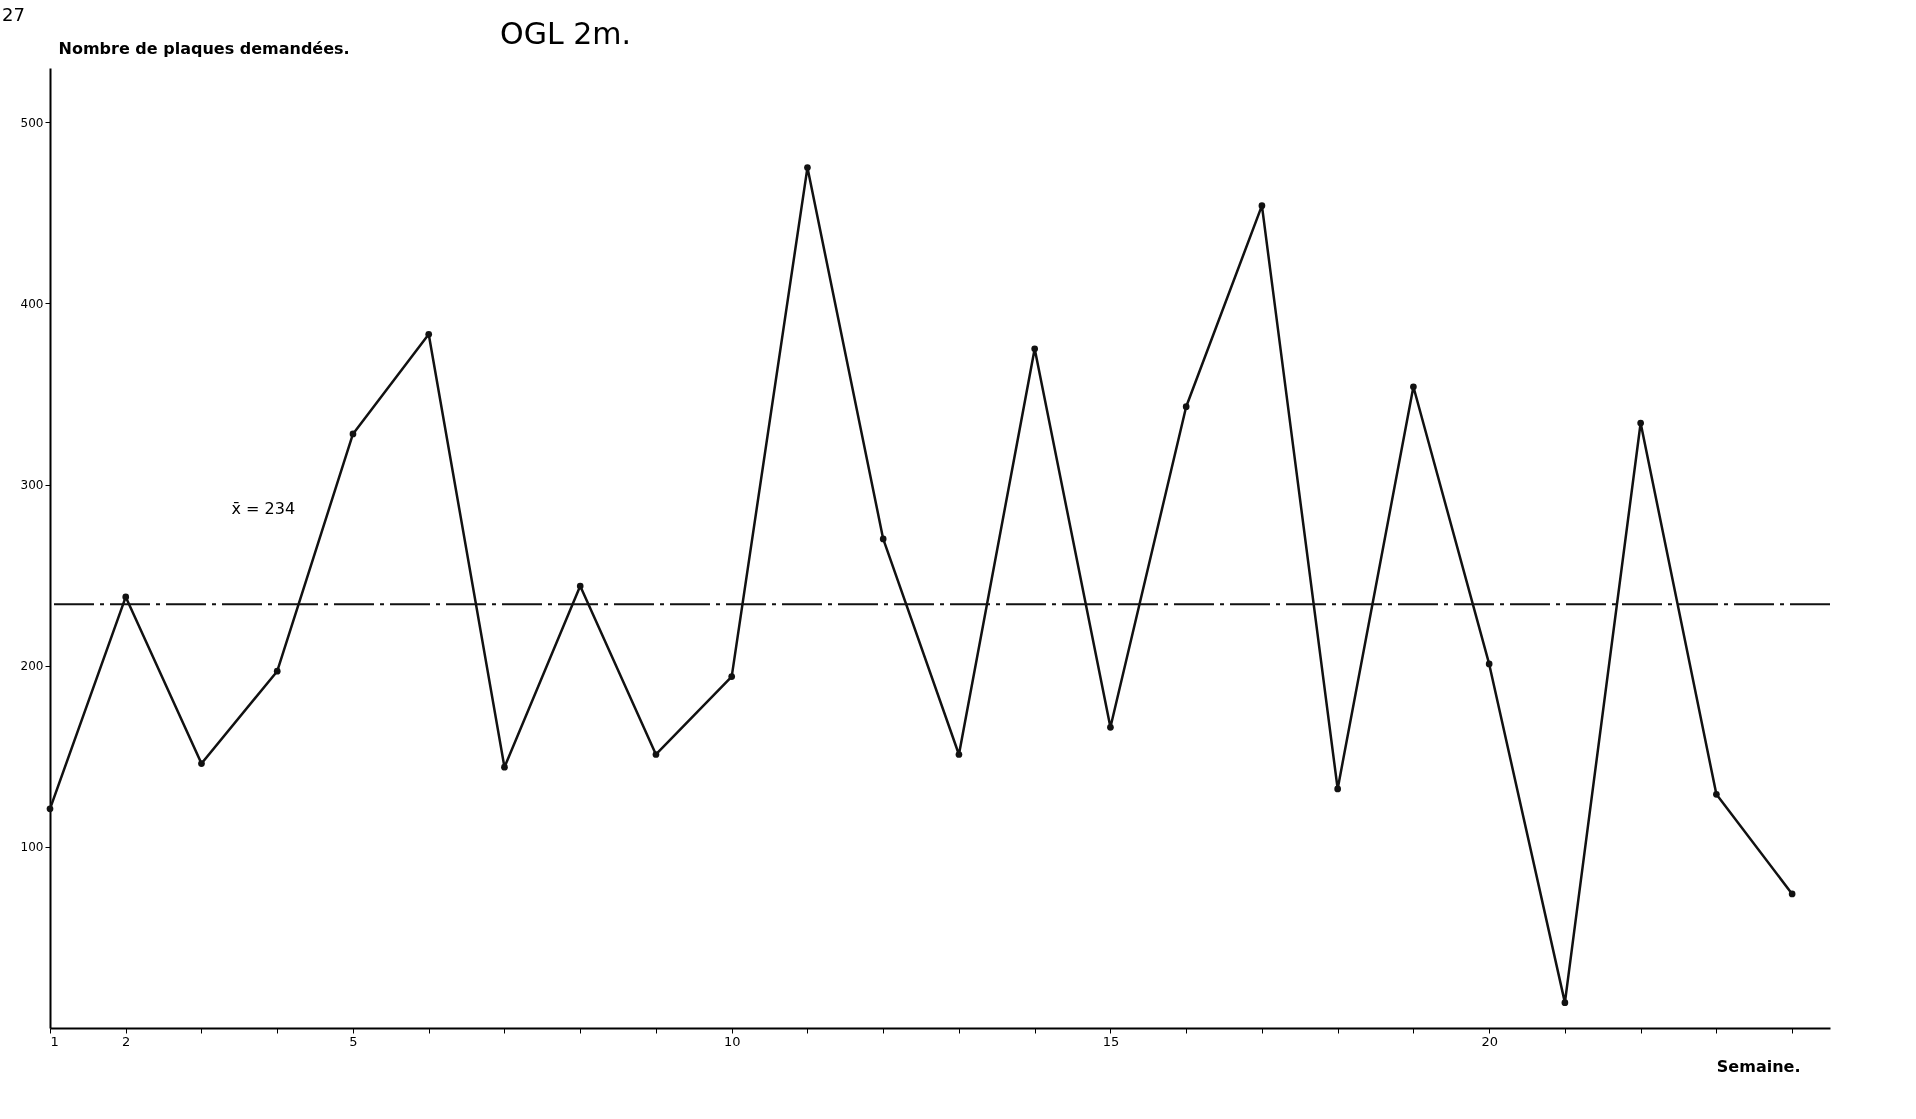 The image size is (1916, 1119). Describe the element at coordinates (353, 1041) in the screenshot. I see `x-tick-label: 5` at that location.